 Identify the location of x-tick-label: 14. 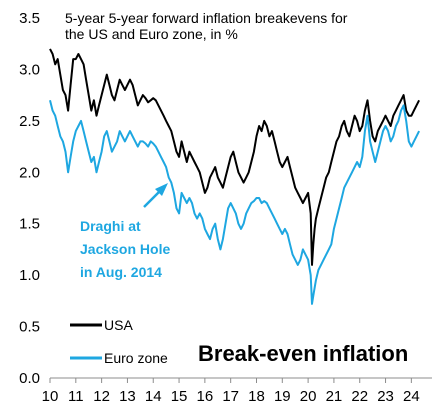
(153, 396).